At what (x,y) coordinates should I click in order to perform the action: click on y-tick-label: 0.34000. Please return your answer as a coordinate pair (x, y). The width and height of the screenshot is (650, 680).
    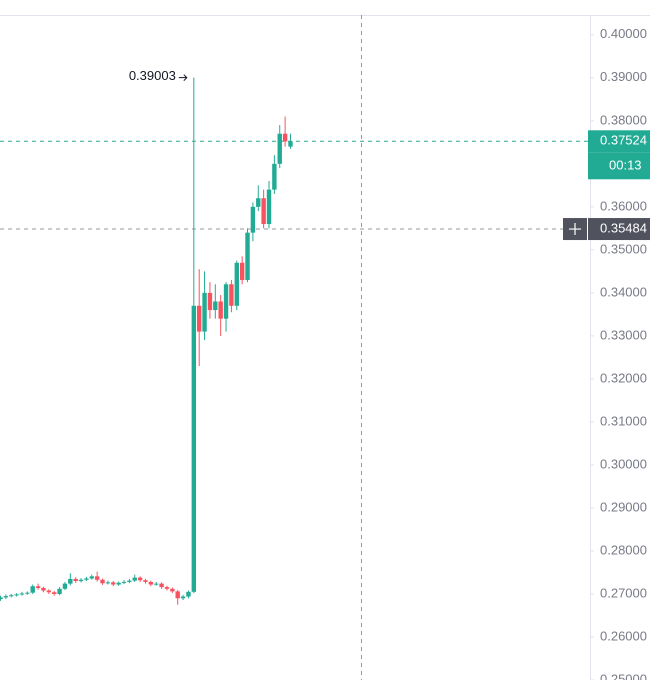
    Looking at the image, I should click on (623, 291).